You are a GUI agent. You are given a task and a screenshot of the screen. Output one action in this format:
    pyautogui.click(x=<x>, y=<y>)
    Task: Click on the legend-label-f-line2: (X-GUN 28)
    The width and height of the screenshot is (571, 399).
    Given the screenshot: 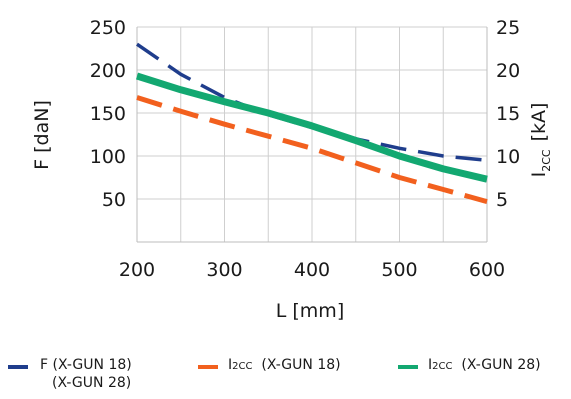 What is the action you would take?
    pyautogui.click(x=92, y=383)
    